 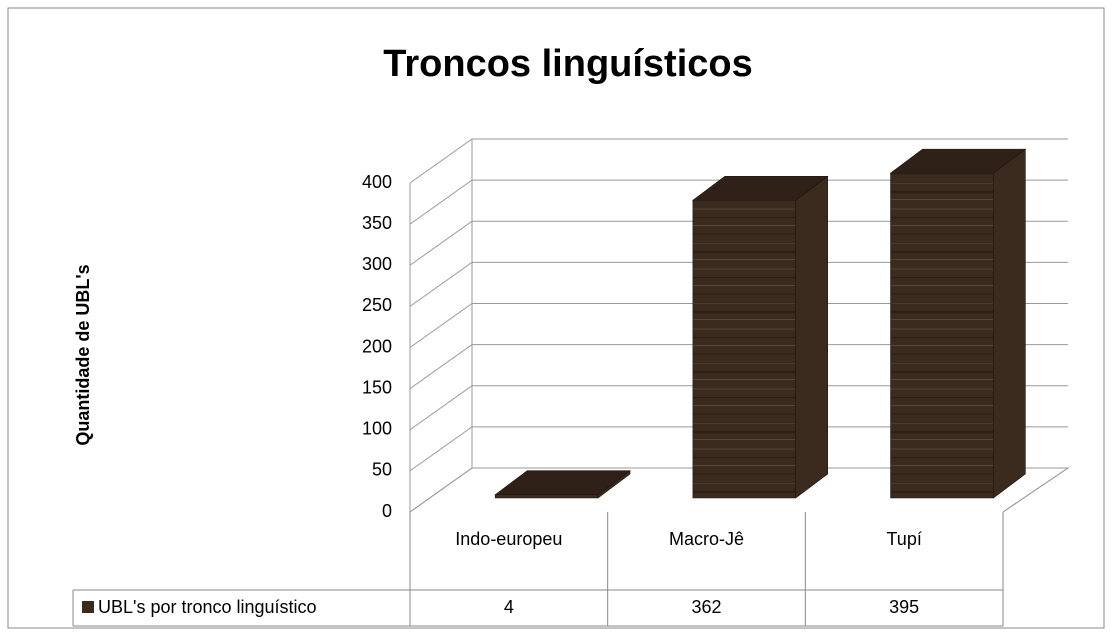 What do you see at coordinates (382, 470) in the screenshot?
I see `y-tick-label: 50` at bounding box center [382, 470].